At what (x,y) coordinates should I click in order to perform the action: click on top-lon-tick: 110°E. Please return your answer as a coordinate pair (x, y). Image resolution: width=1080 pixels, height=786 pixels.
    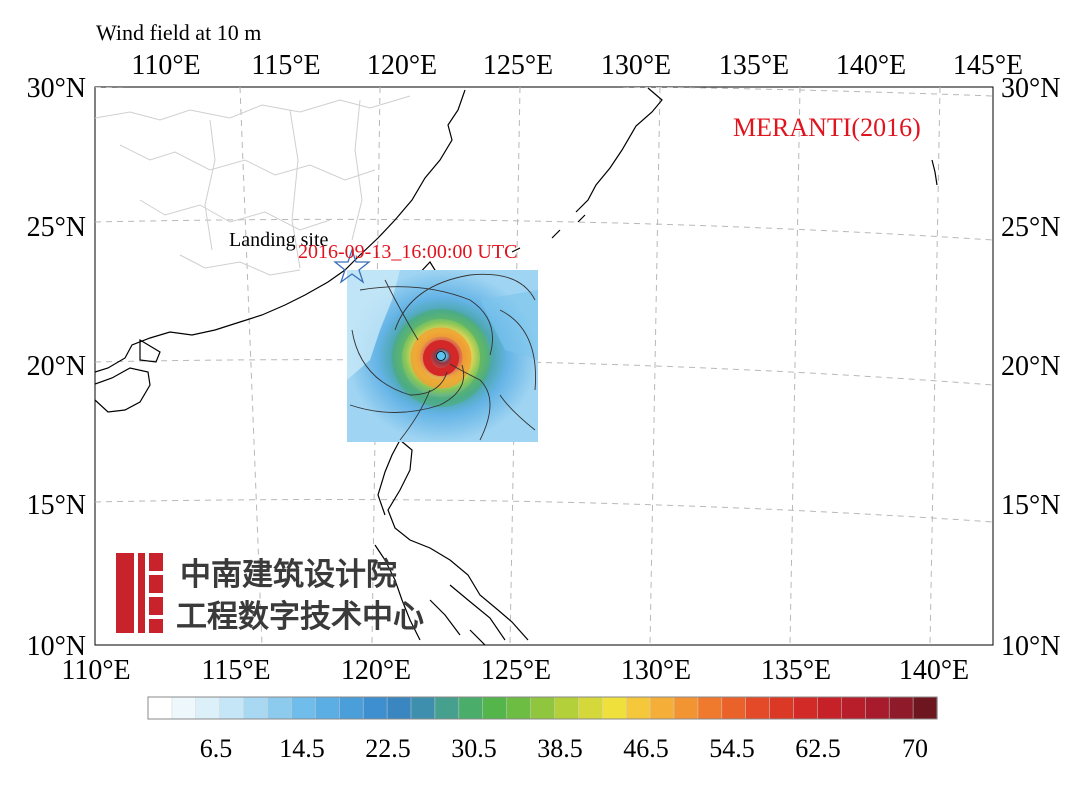
    Looking at the image, I should click on (165, 65).